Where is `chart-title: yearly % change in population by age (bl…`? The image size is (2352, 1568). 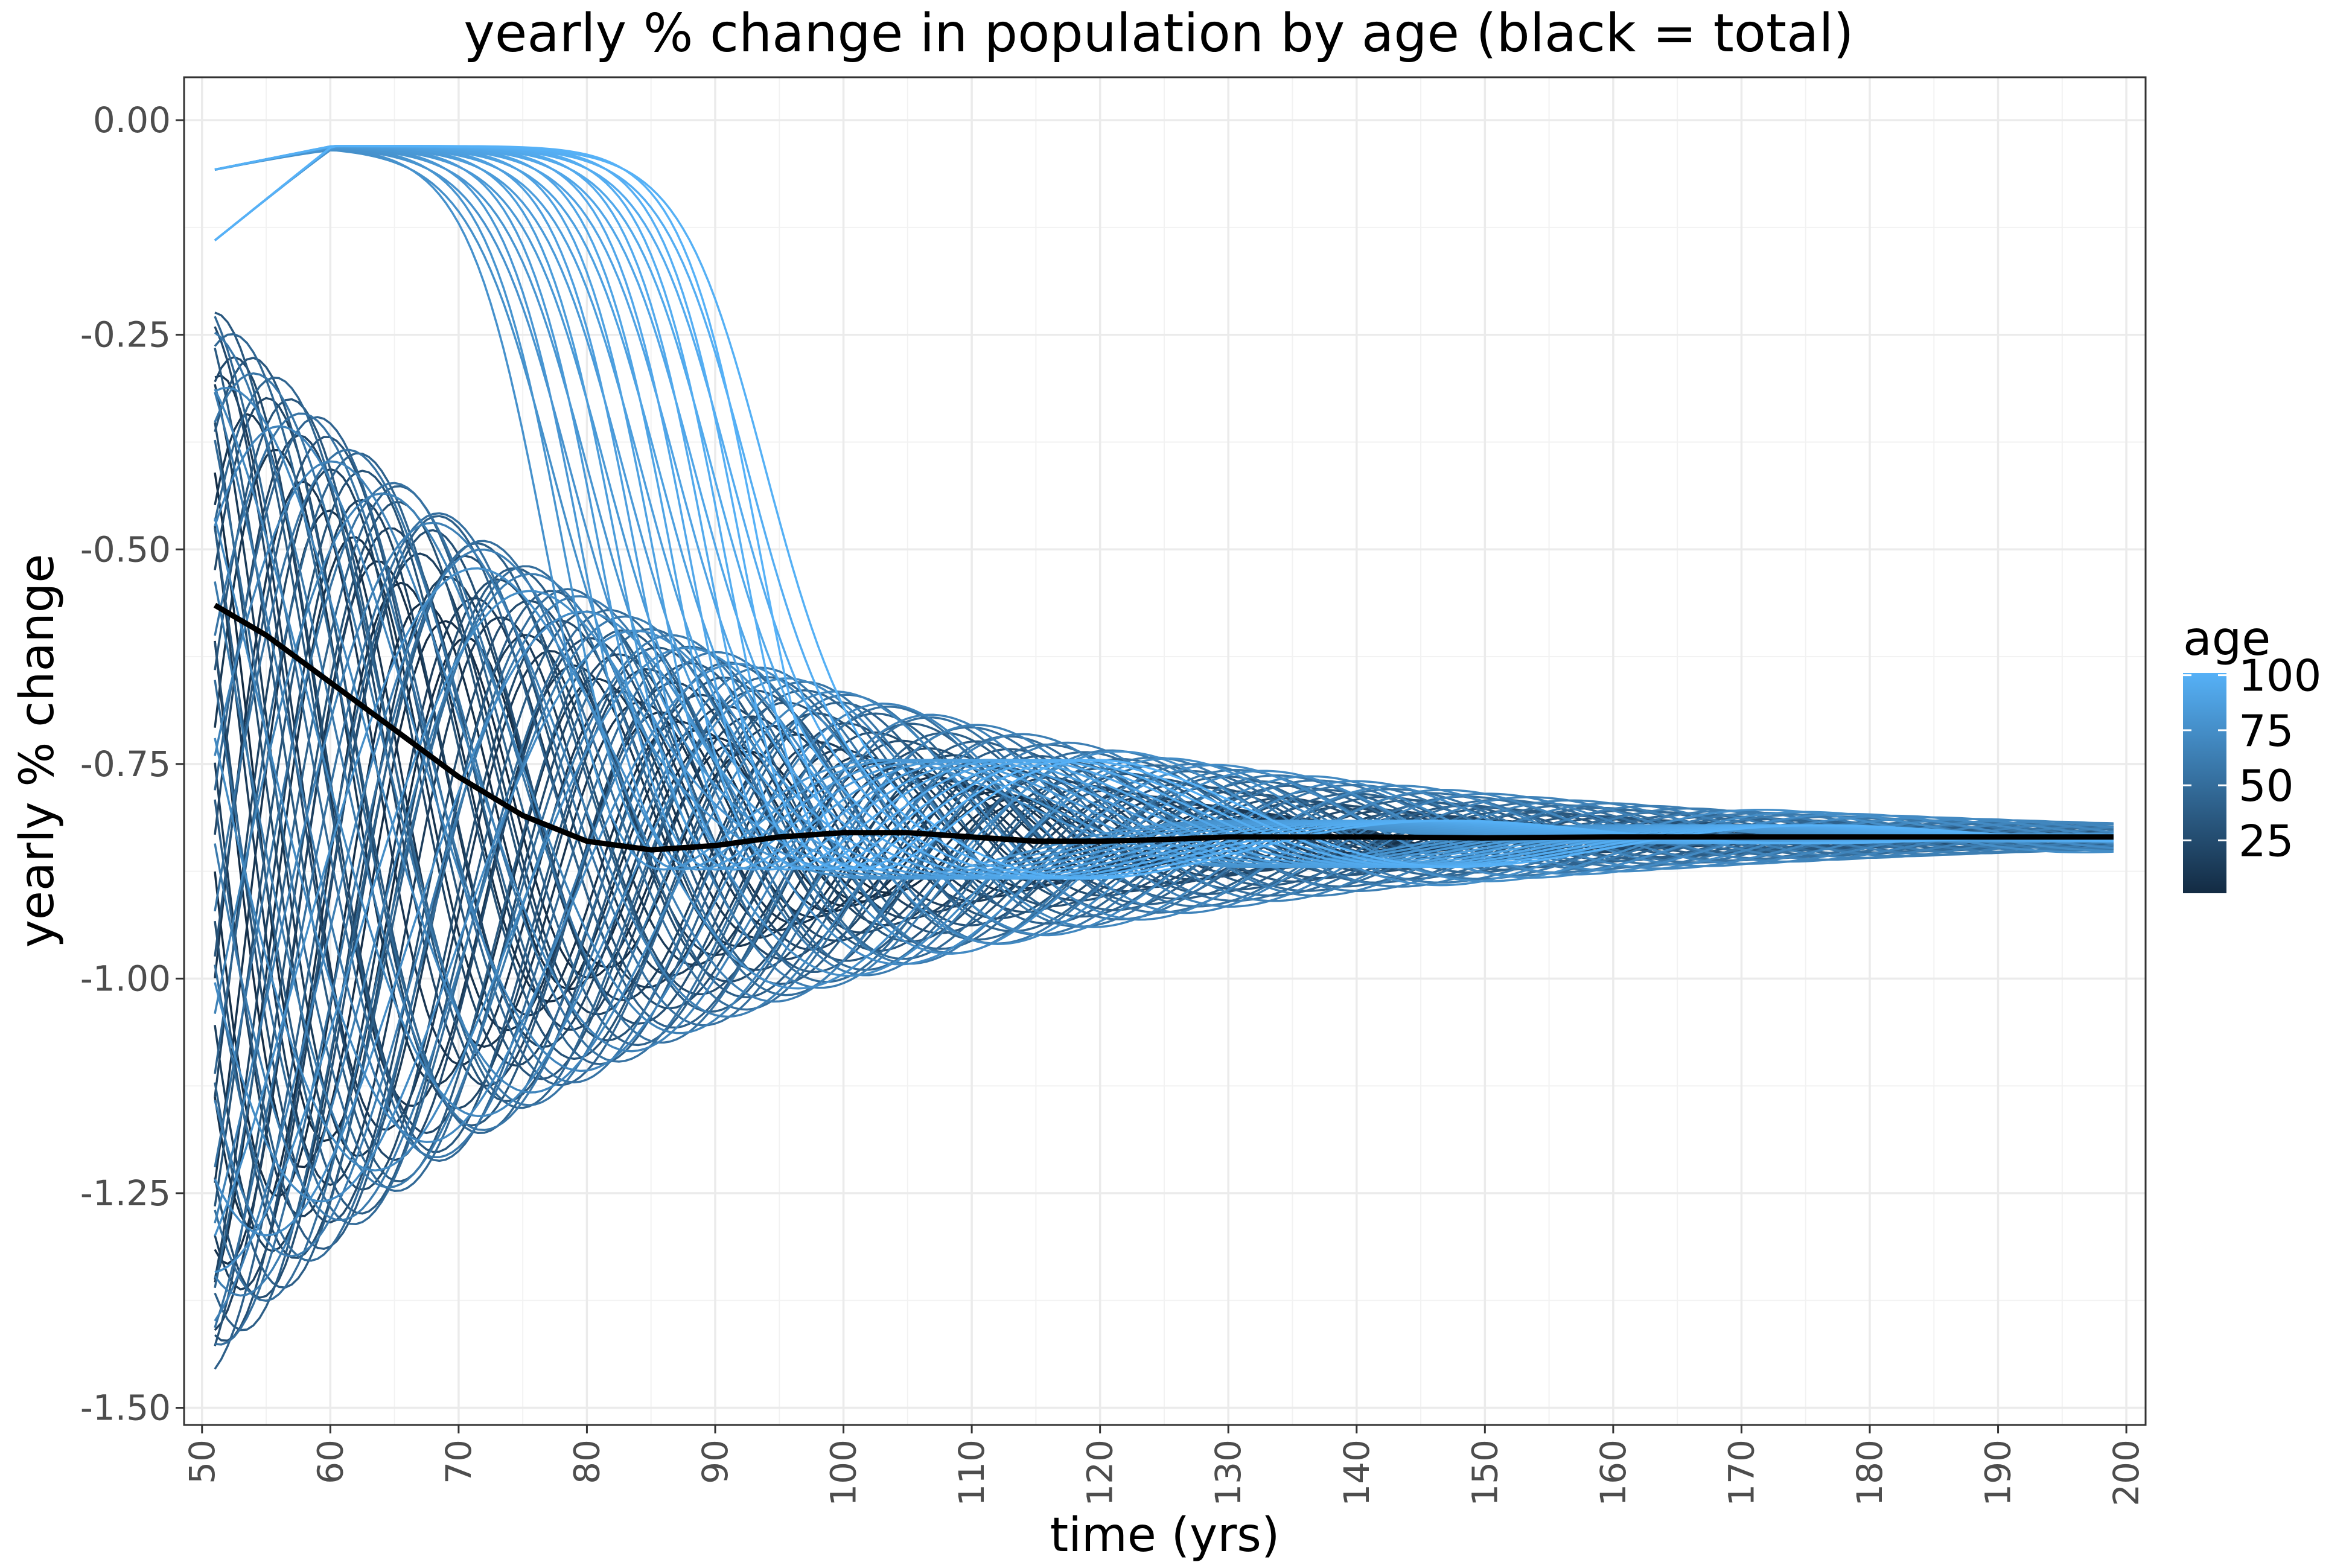 chart-title: yearly % change in population by age (bl… is located at coordinates (1158, 33).